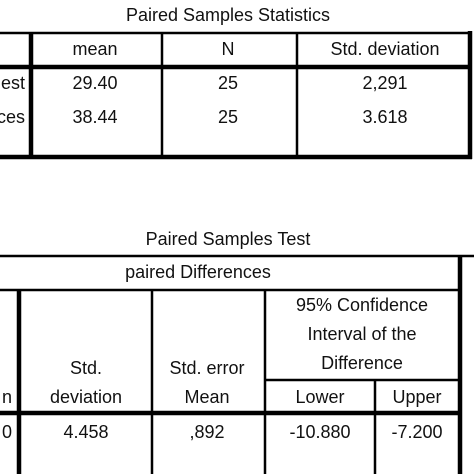 The width and height of the screenshot is (474, 474). Describe the element at coordinates (319, 432) in the screenshot. I see `cell: -10.880` at that location.